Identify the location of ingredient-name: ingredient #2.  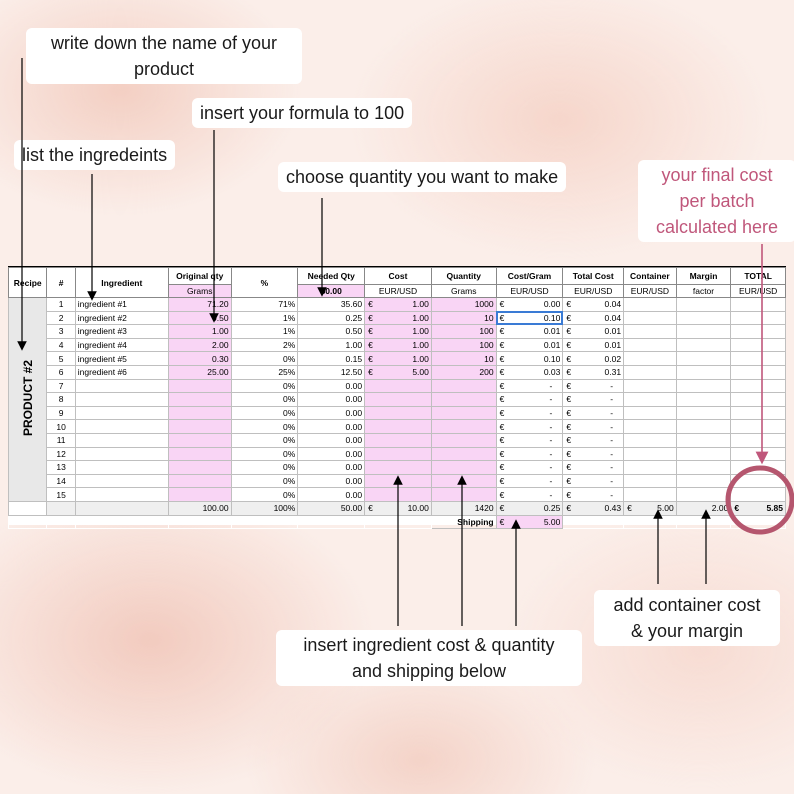
(121, 318).